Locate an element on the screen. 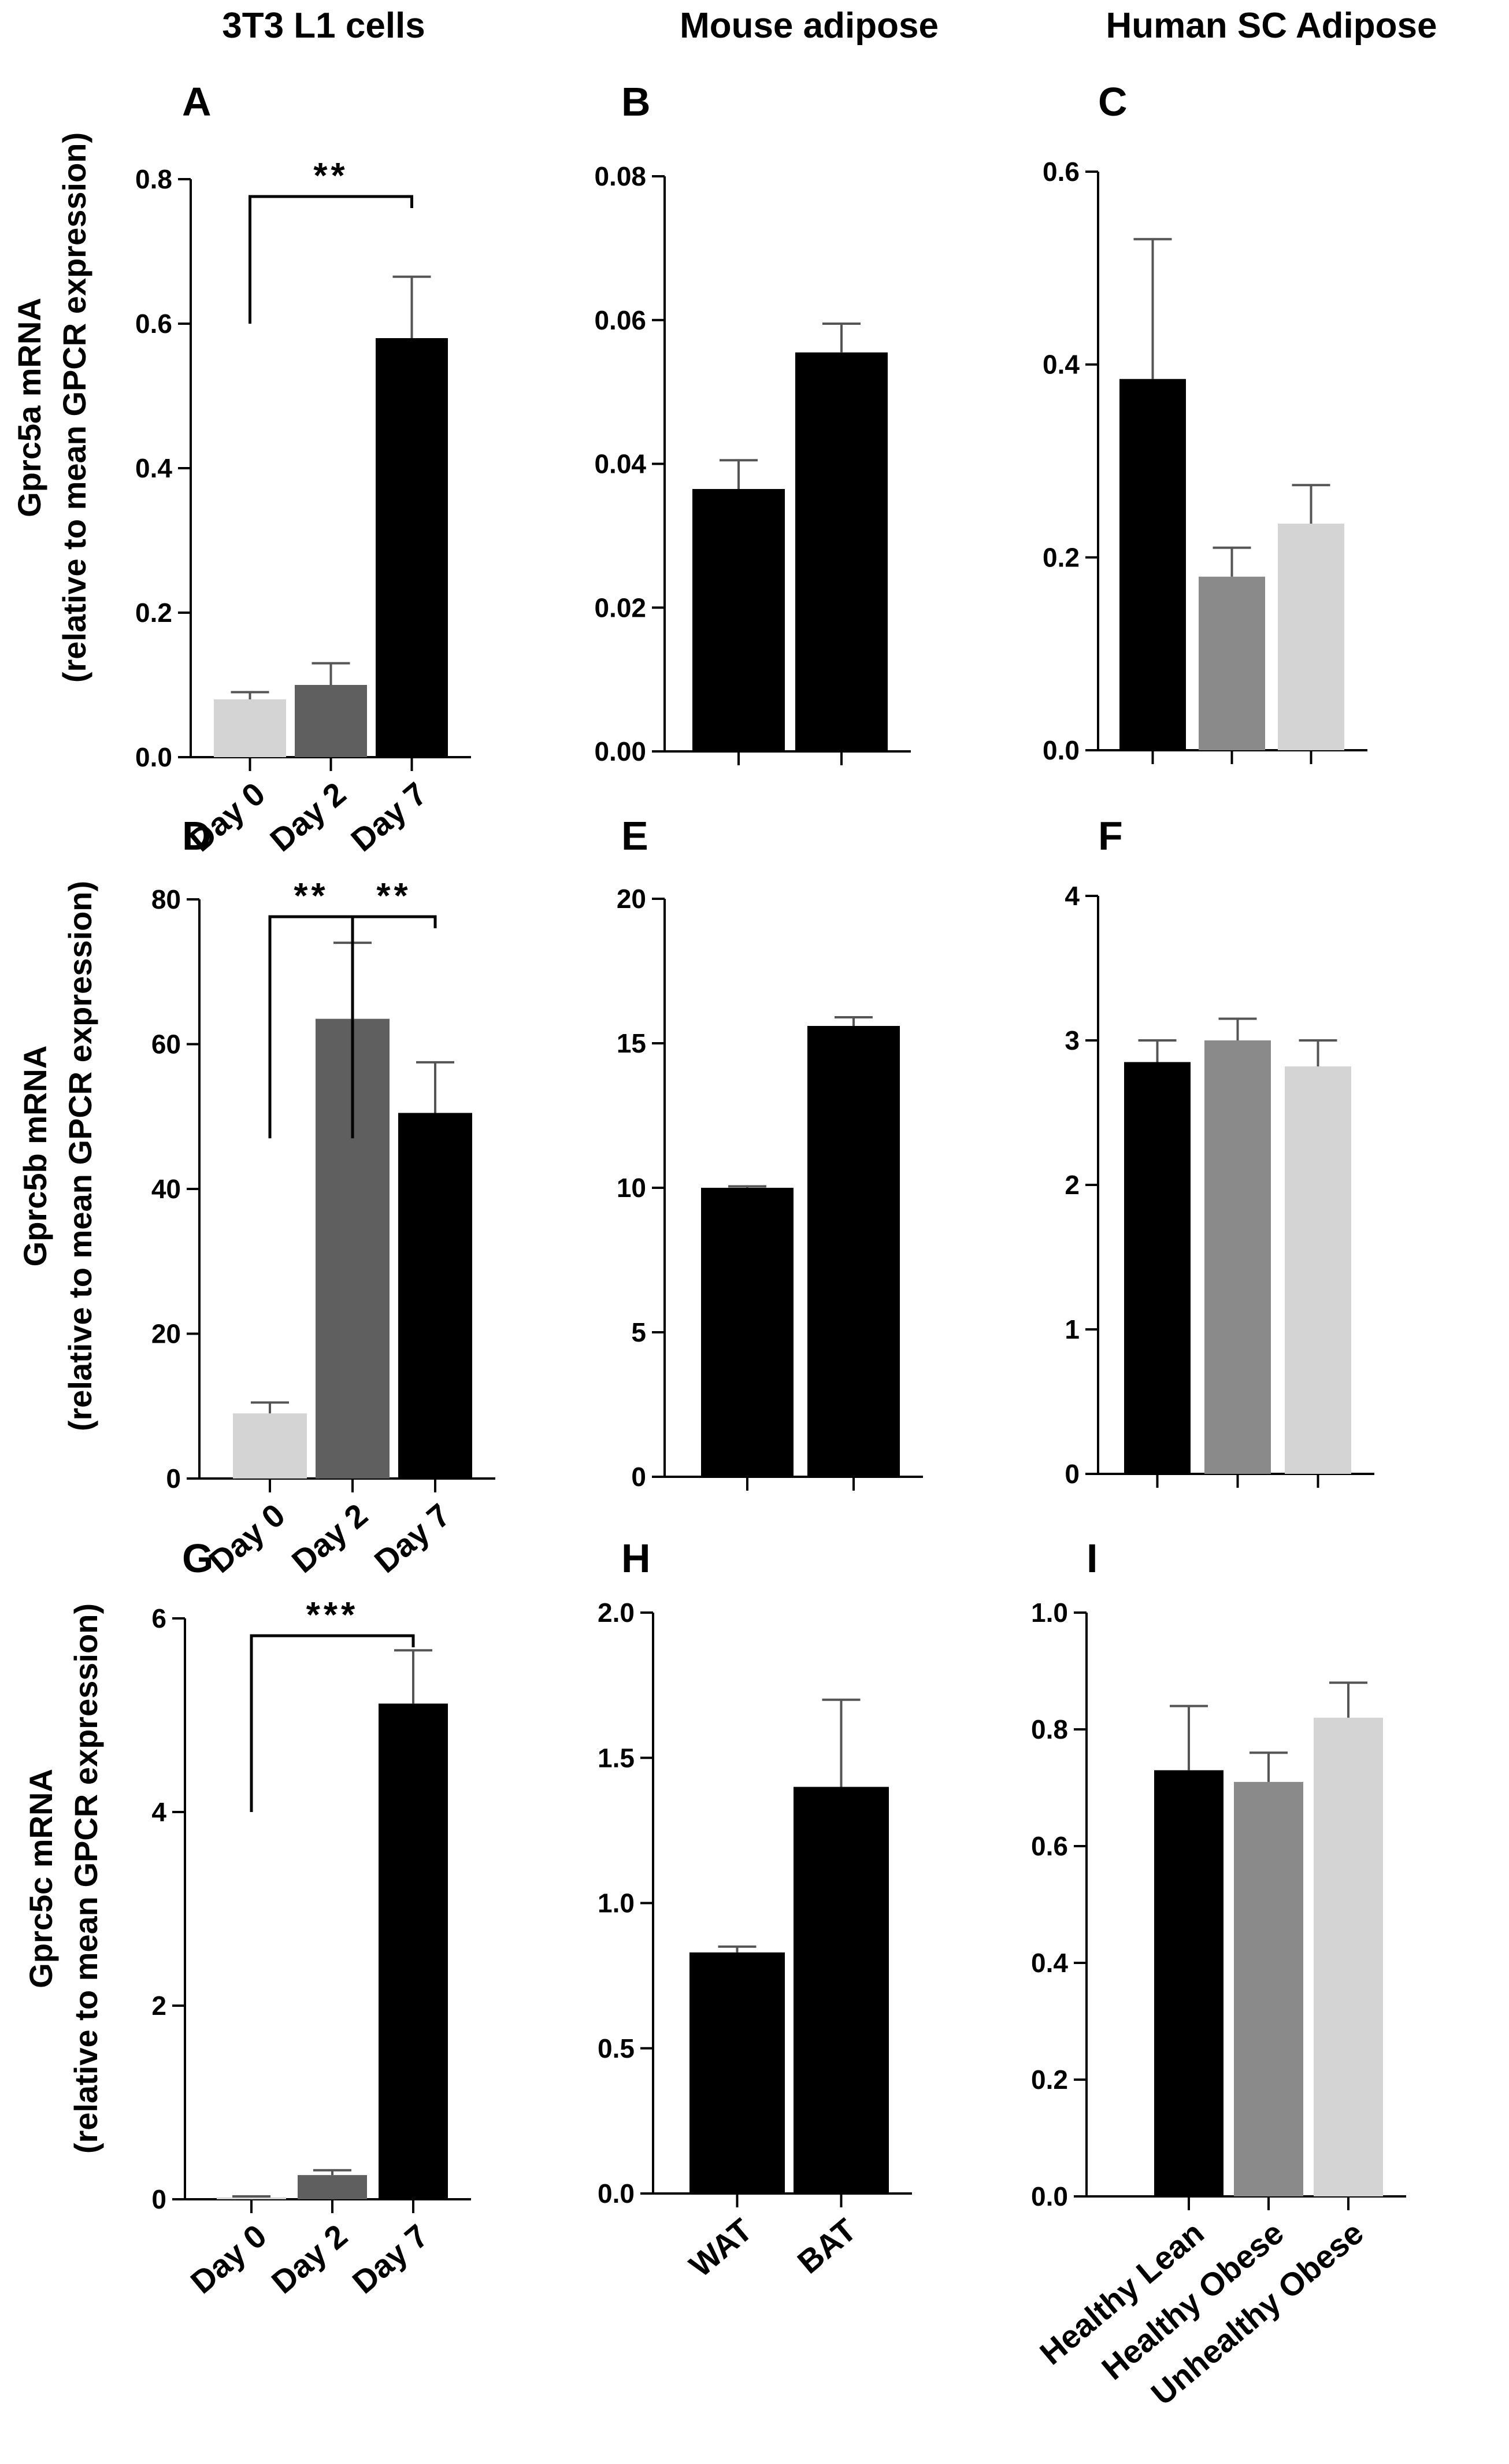  y-tick-label-h: 0.5 is located at coordinates (616, 2048).